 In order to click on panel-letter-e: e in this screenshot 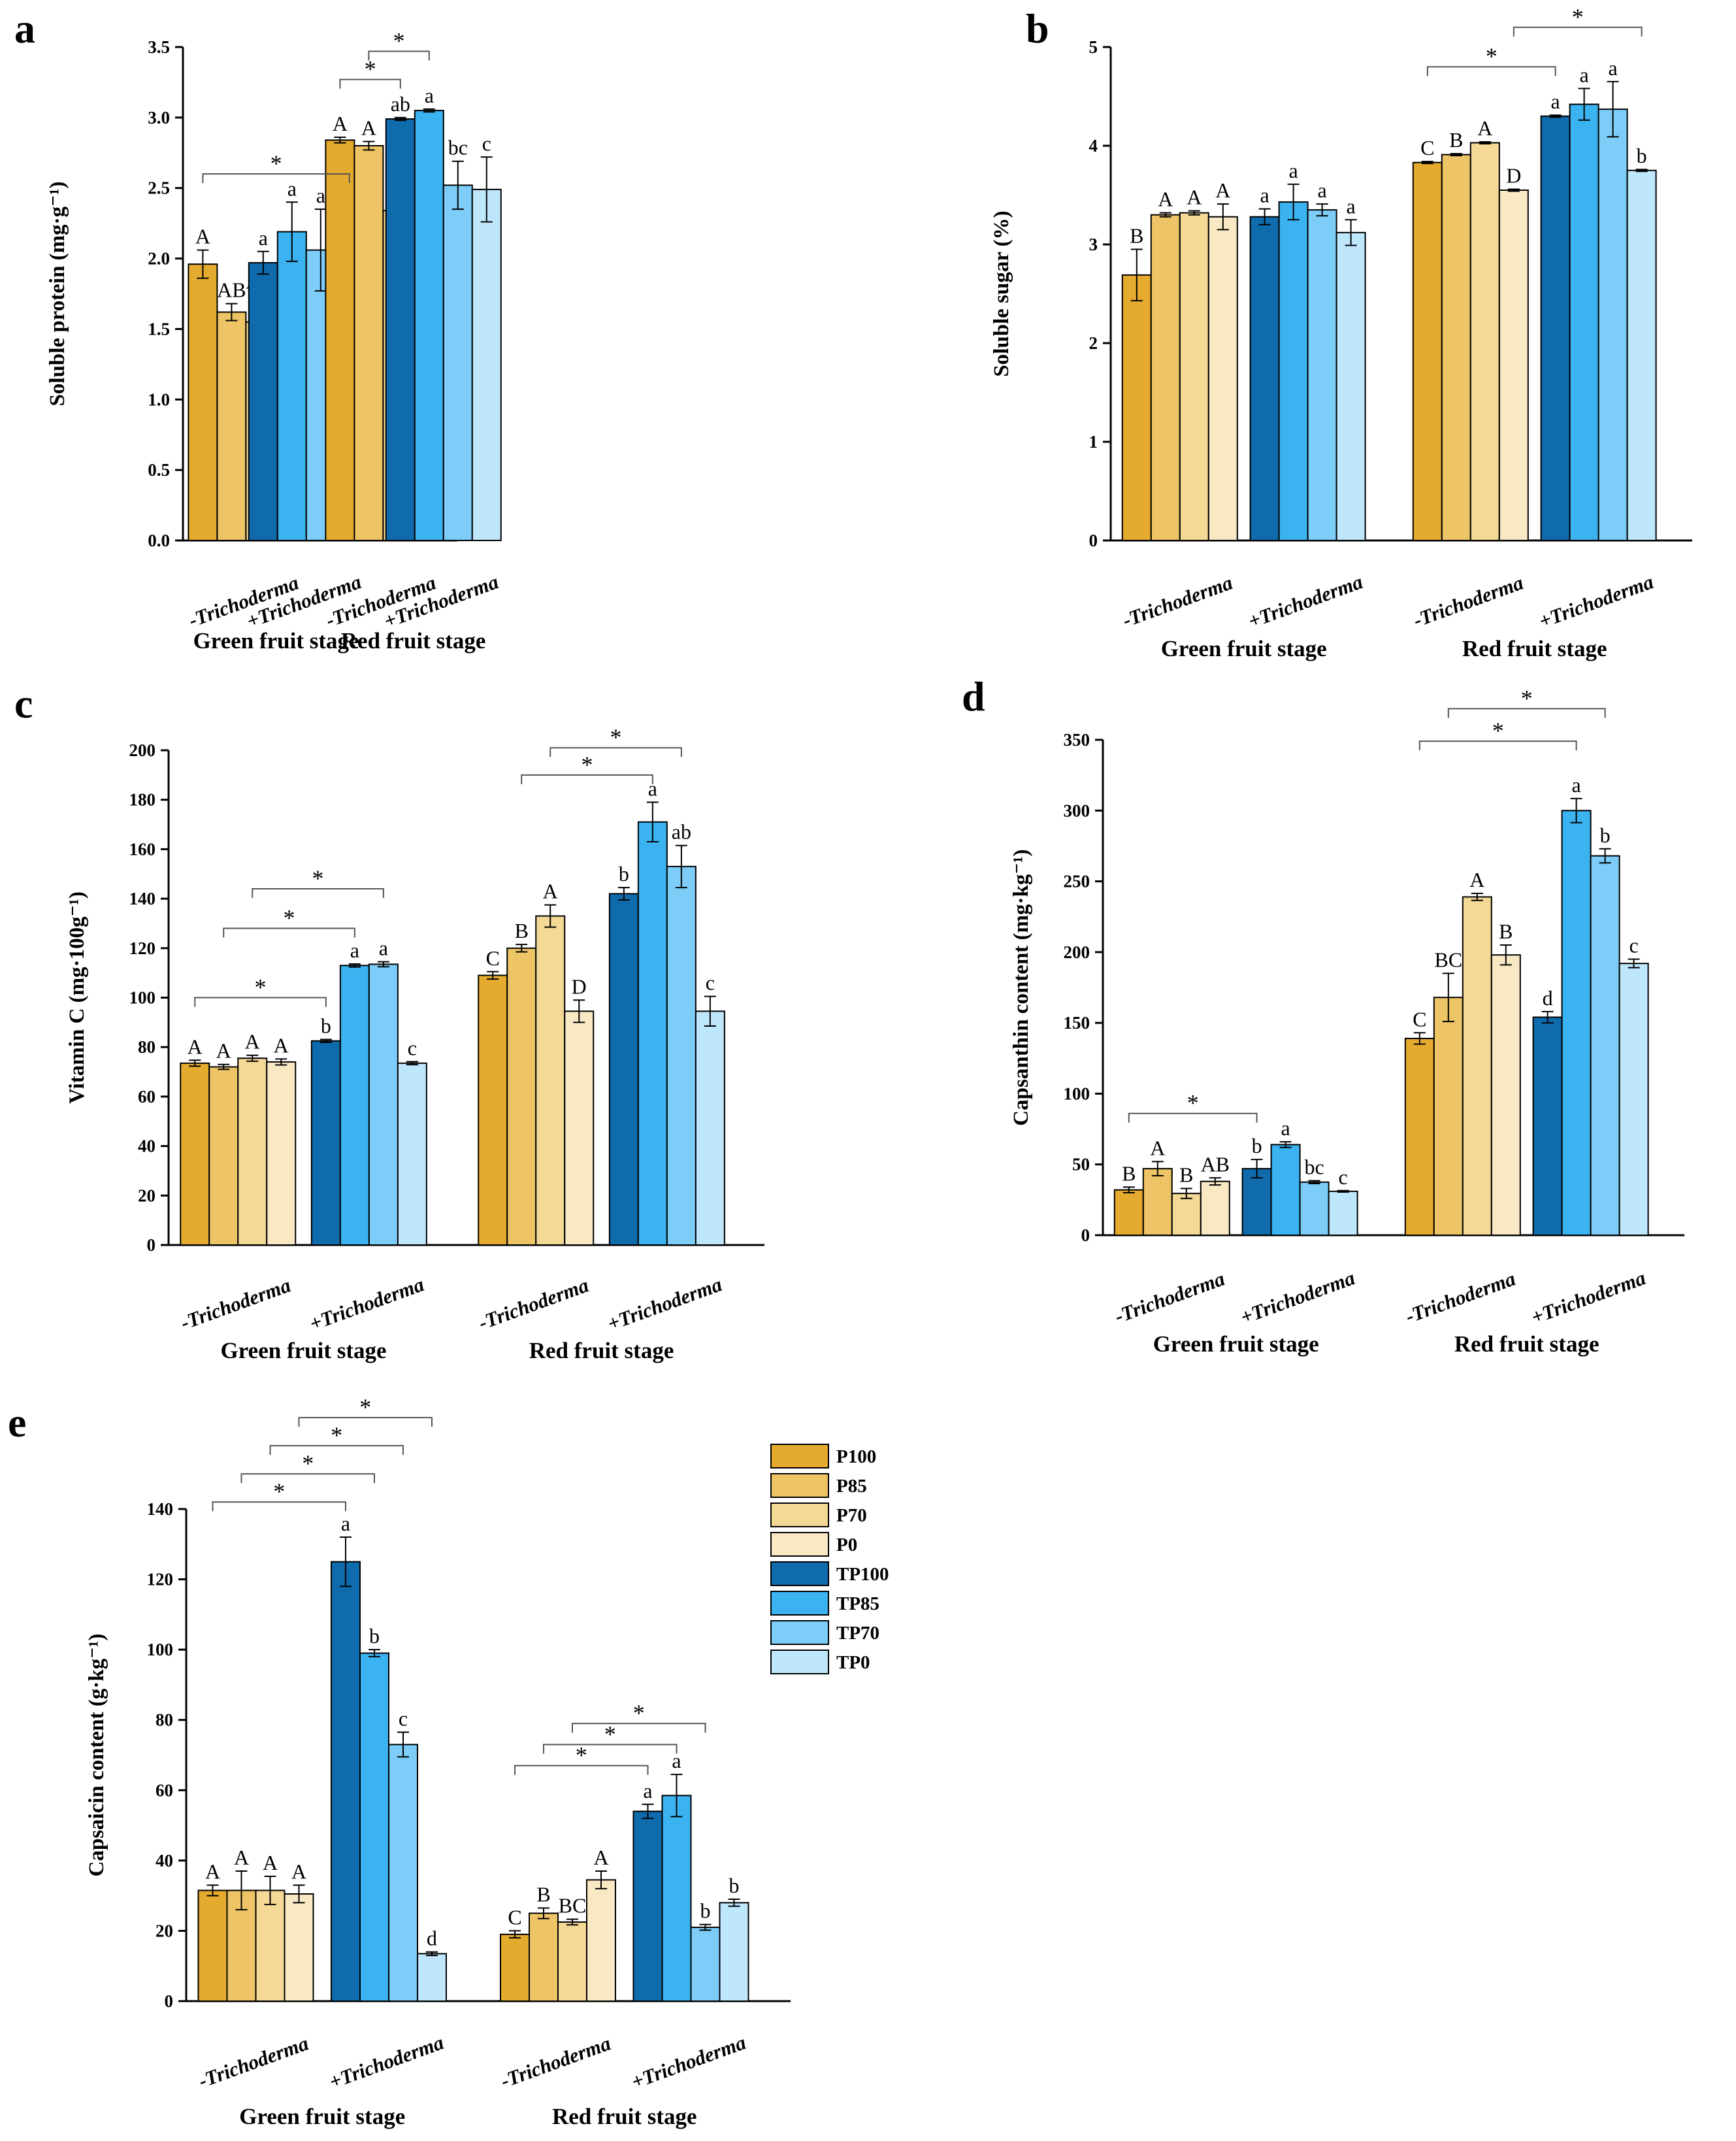, I will do `click(17, 1422)`.